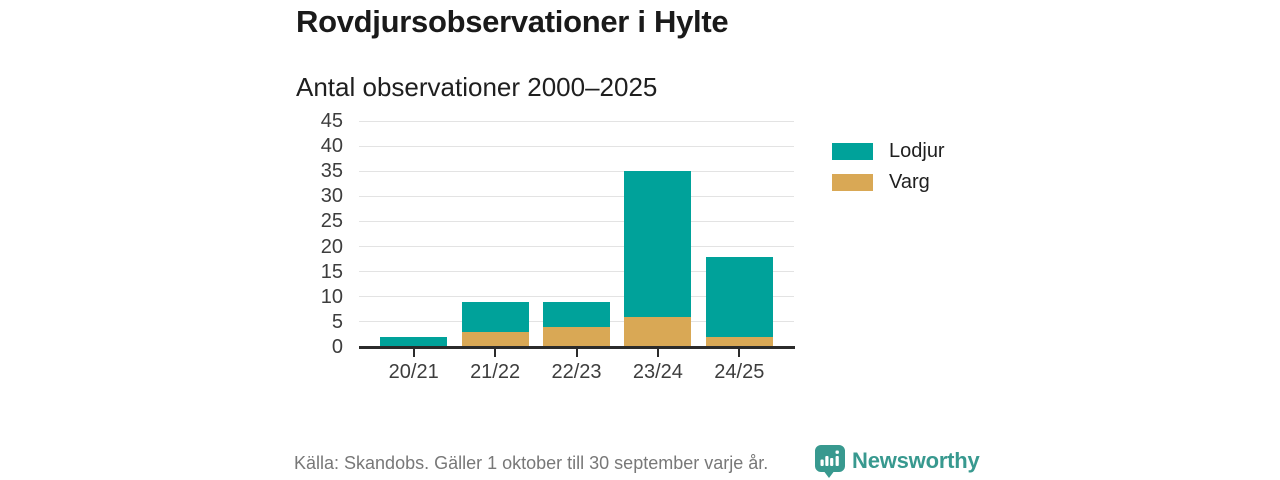 The width and height of the screenshot is (1280, 480). I want to click on legend-swatch-lodjur, so click(852, 151).